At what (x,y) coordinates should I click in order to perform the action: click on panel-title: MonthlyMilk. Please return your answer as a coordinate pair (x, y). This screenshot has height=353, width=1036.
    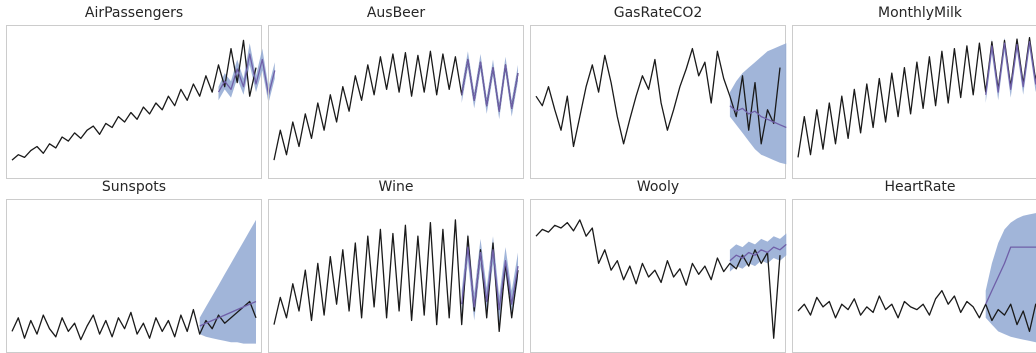
    Looking at the image, I should click on (914, 14).